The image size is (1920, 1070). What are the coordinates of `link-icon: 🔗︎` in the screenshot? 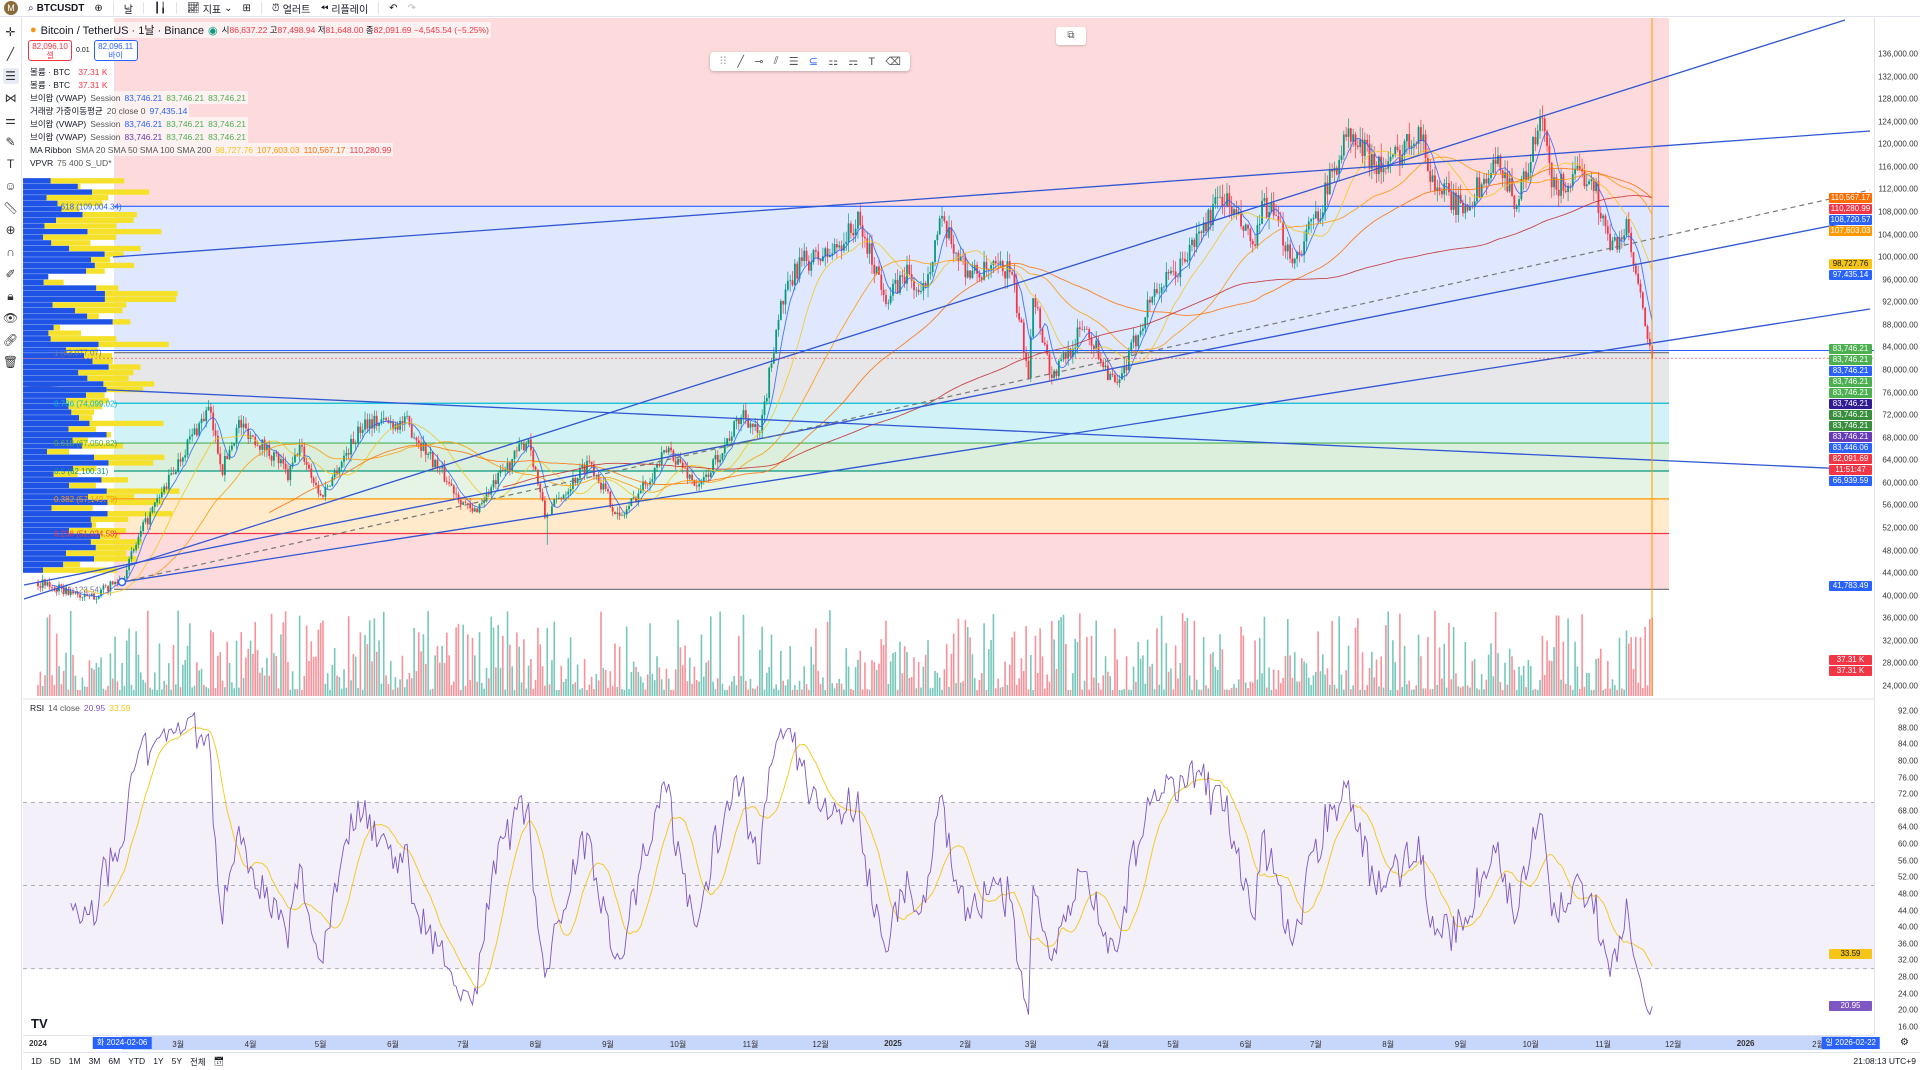 It's located at (10, 340).